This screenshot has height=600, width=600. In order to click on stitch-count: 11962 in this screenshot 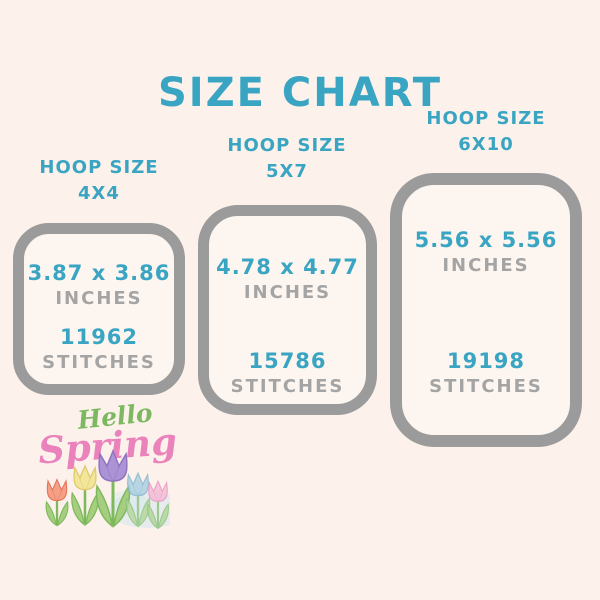, I will do `click(99, 337)`.